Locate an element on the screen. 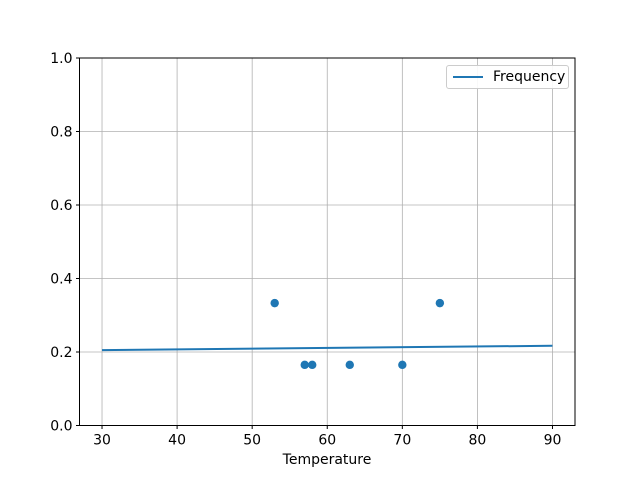  y-tick-label: 0.2 is located at coordinates (61, 353).